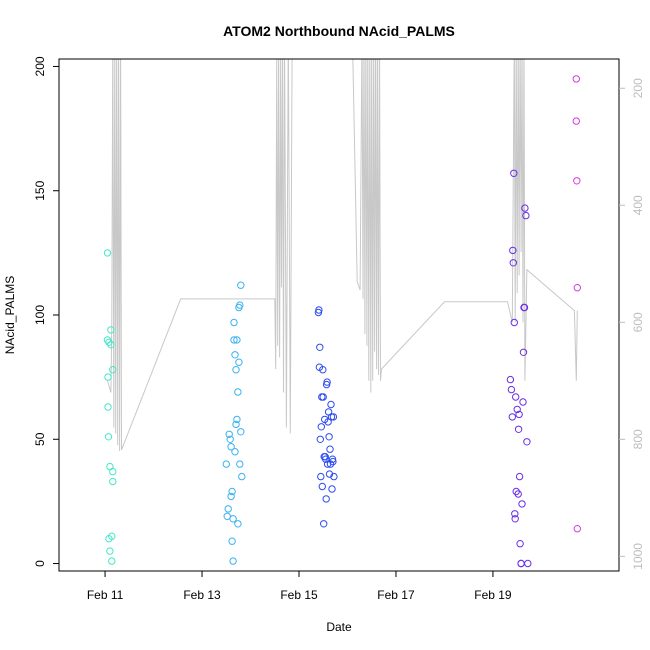 This screenshot has height=650, width=650. Describe the element at coordinates (493, 595) in the screenshot. I see `x-tick-label: Feb 19` at that location.